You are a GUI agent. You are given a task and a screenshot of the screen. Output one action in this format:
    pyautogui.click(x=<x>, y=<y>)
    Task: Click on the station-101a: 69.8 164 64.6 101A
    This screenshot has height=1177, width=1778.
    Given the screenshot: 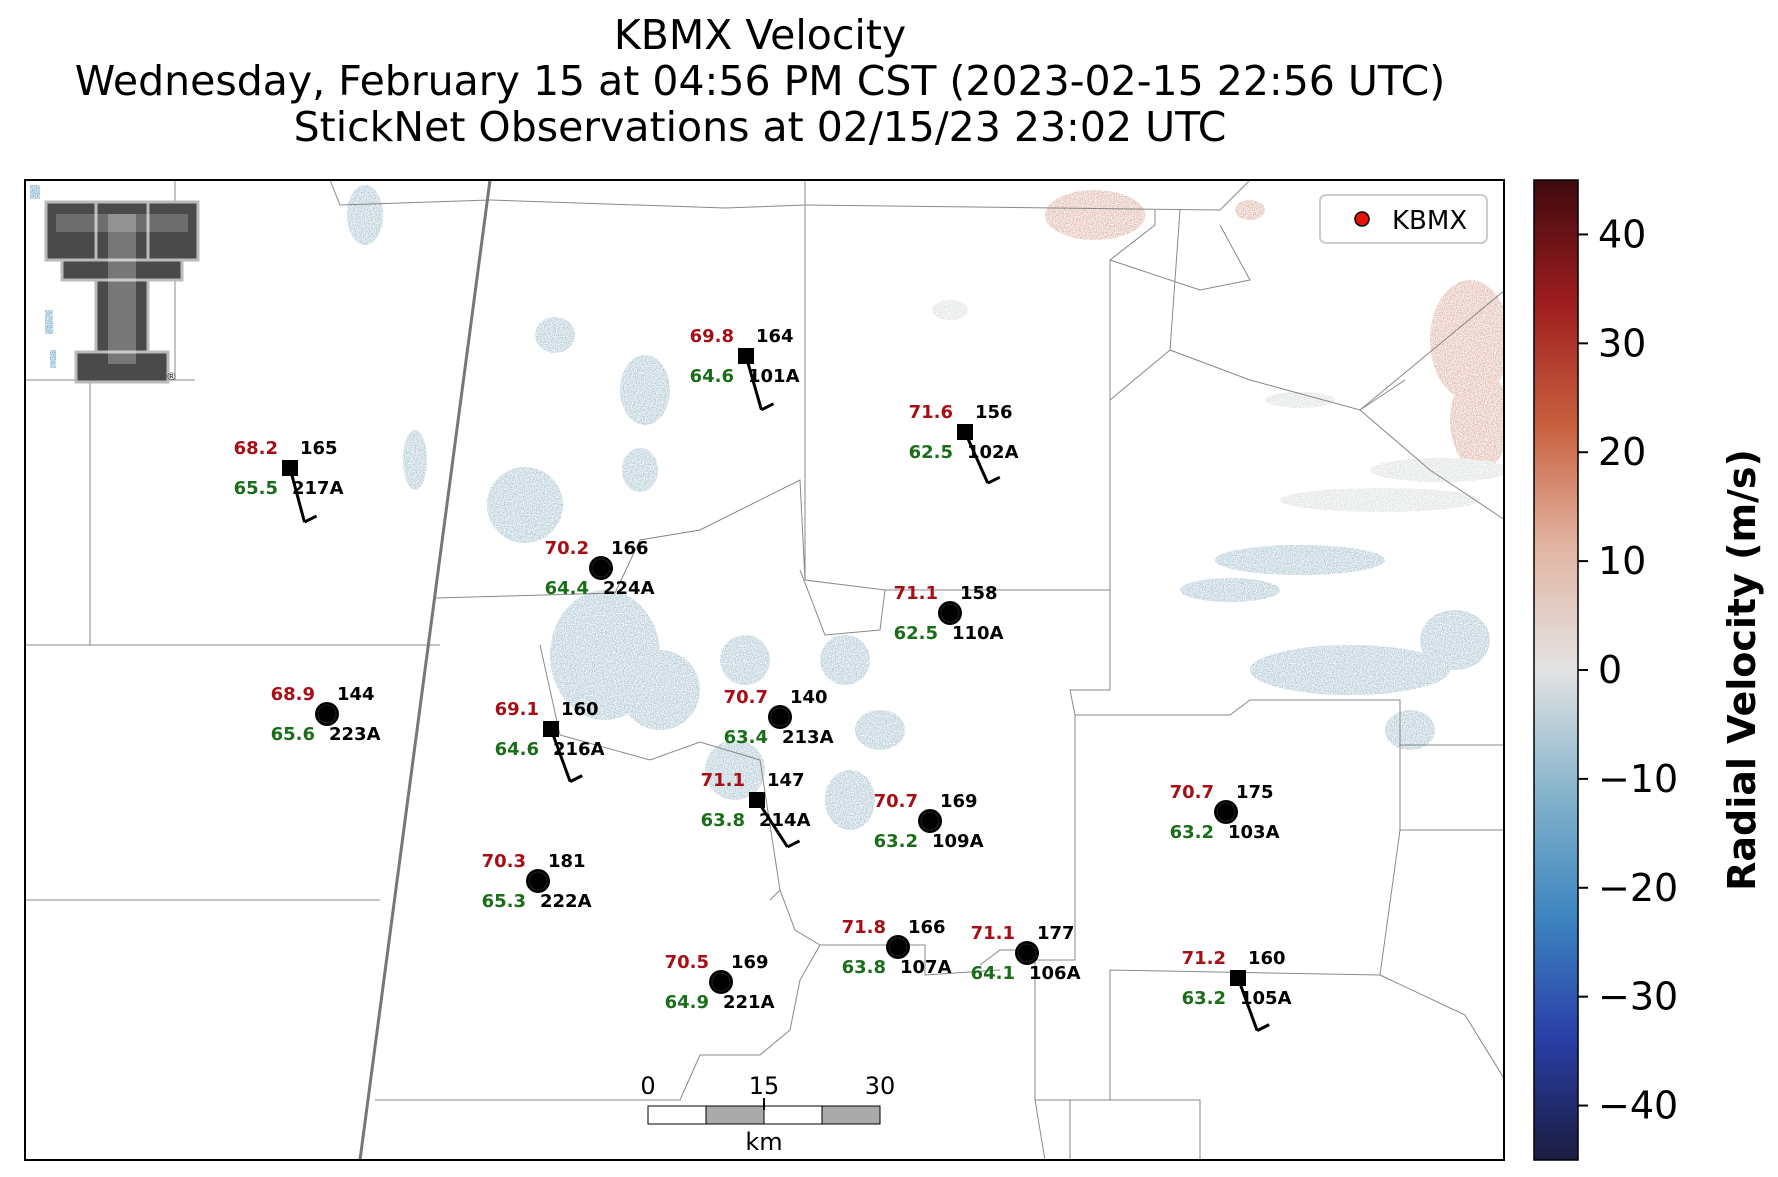 What is the action you would take?
    pyautogui.click(x=745, y=369)
    